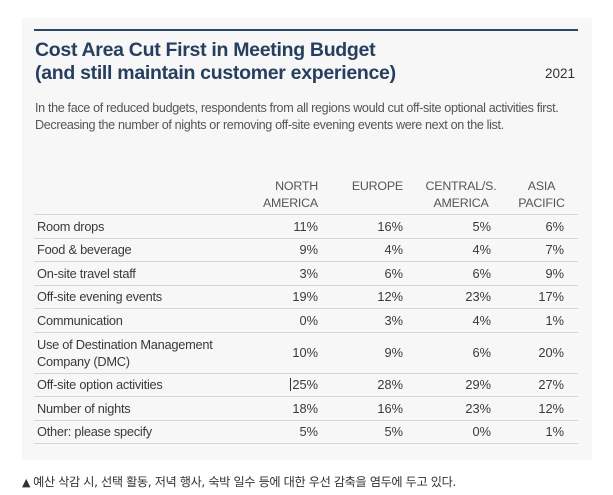 The height and width of the screenshot is (495, 613). Describe the element at coordinates (541, 353) in the screenshot. I see `cell-value: 20%` at that location.